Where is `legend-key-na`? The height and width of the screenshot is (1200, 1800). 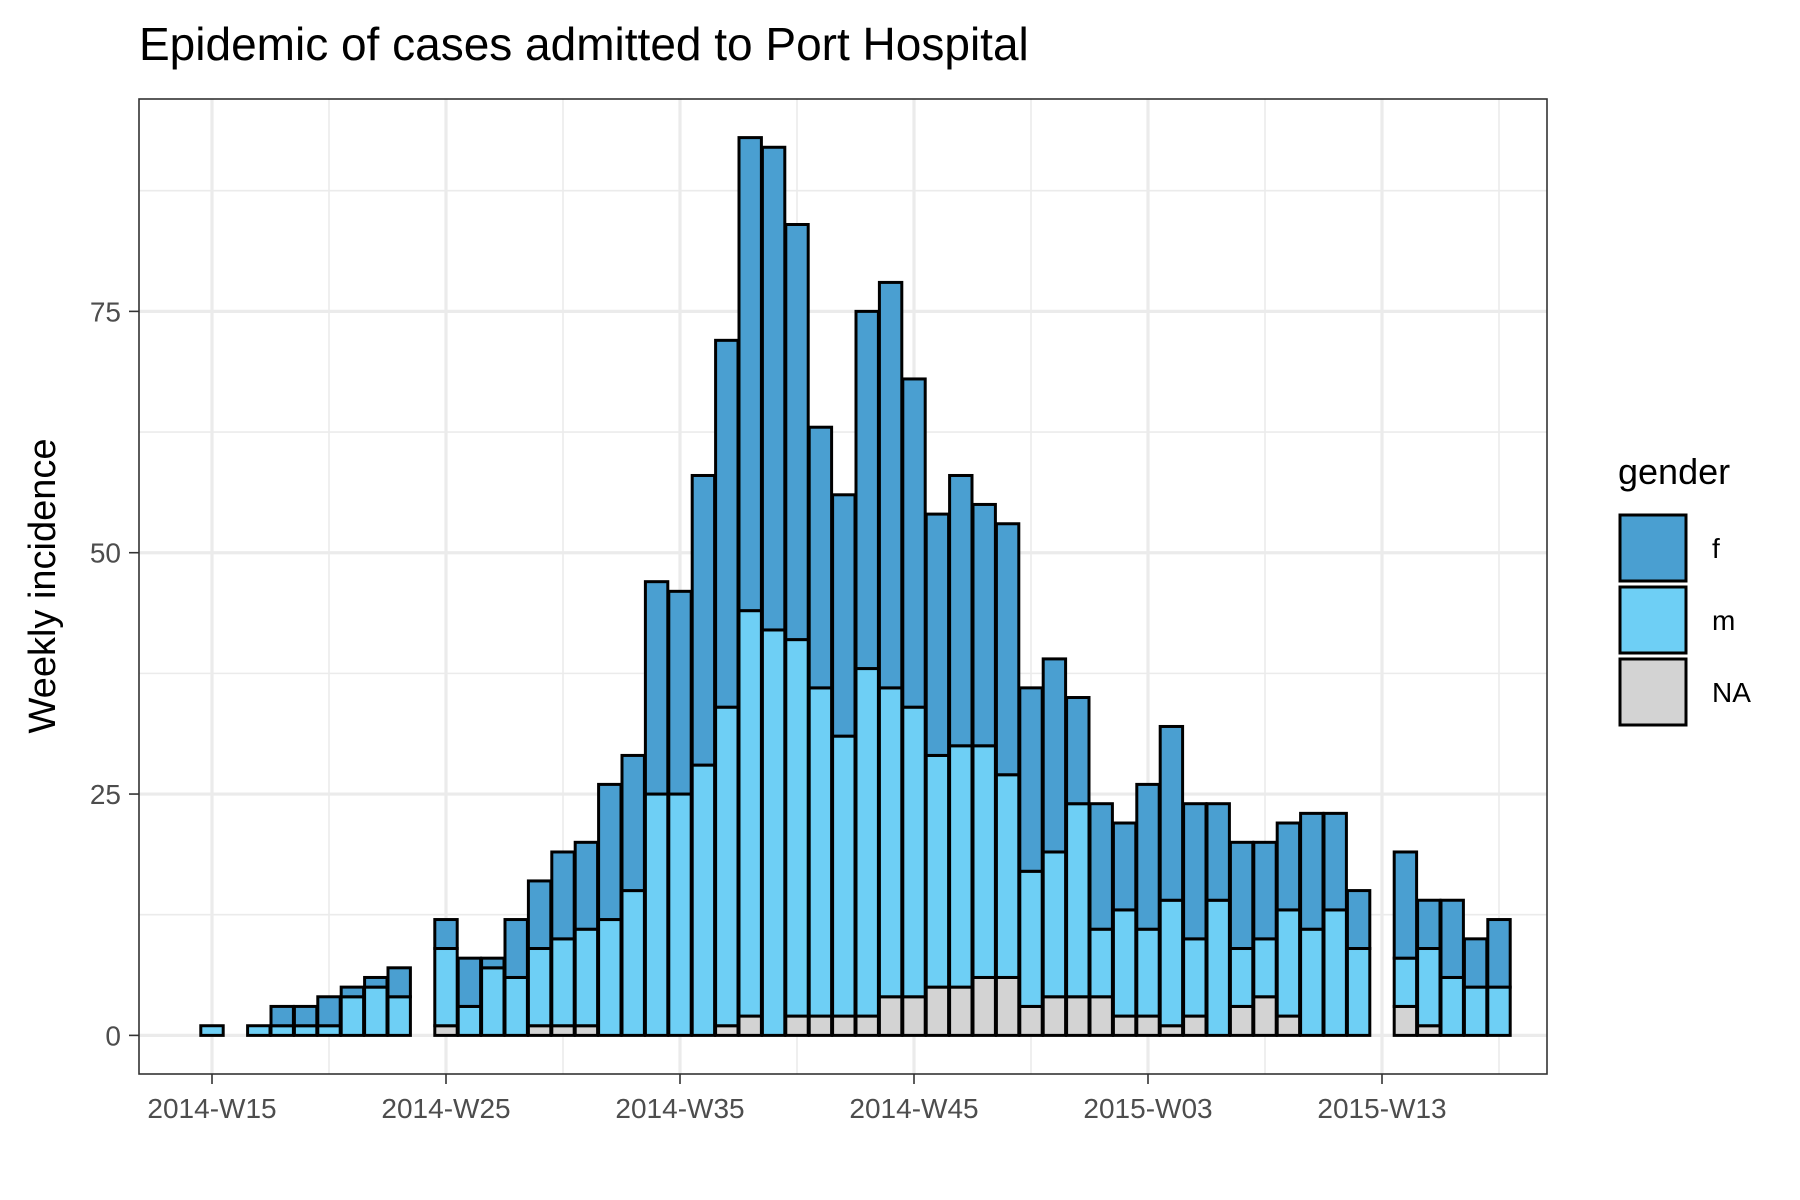
legend-key-na is located at coordinates (1653, 692).